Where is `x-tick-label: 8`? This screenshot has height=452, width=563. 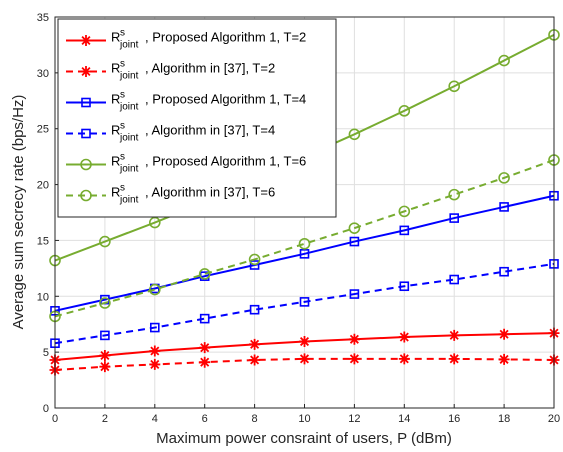 x-tick-label: 8 is located at coordinates (255, 419).